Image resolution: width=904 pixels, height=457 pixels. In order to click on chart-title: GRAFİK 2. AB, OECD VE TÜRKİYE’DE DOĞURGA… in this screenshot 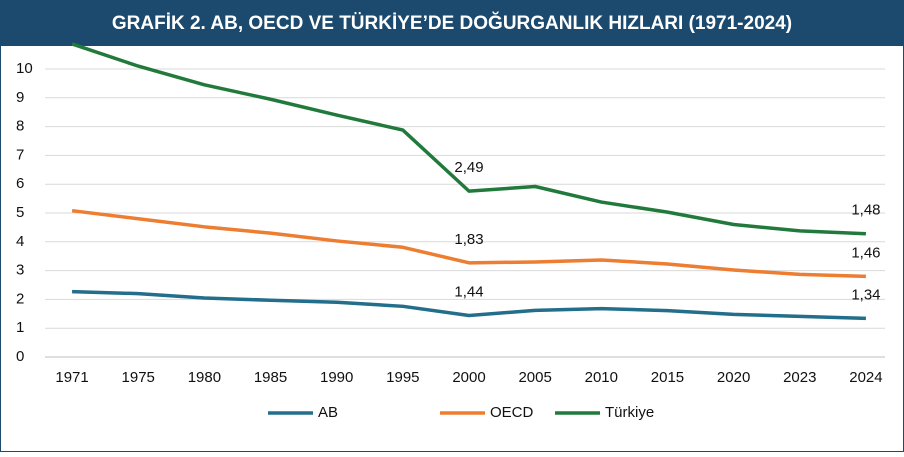, I will do `click(452, 23)`.